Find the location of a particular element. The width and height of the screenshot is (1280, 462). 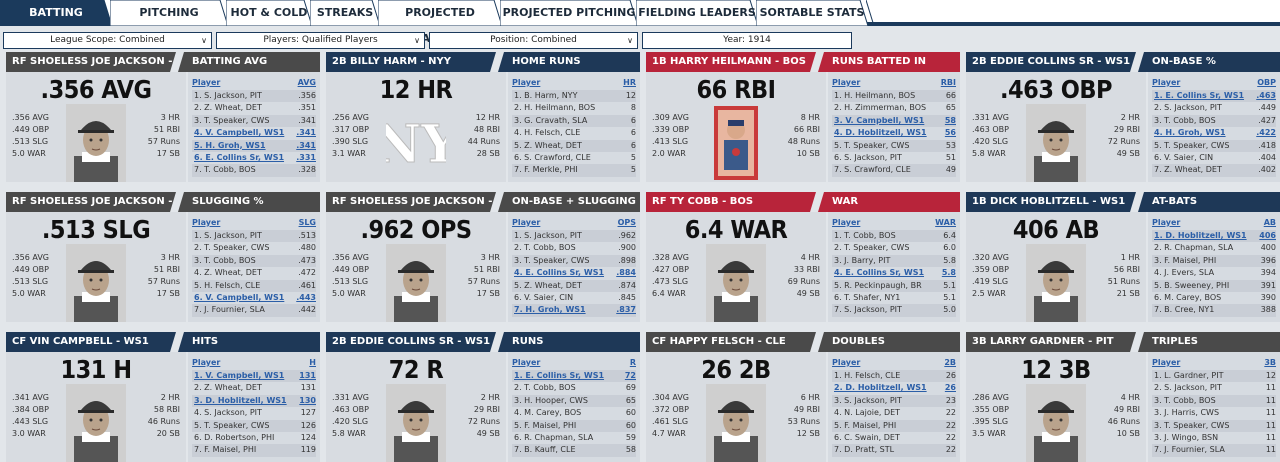

player-title: CF VIN CAMPBELL - WS1 is located at coordinates (91, 342).